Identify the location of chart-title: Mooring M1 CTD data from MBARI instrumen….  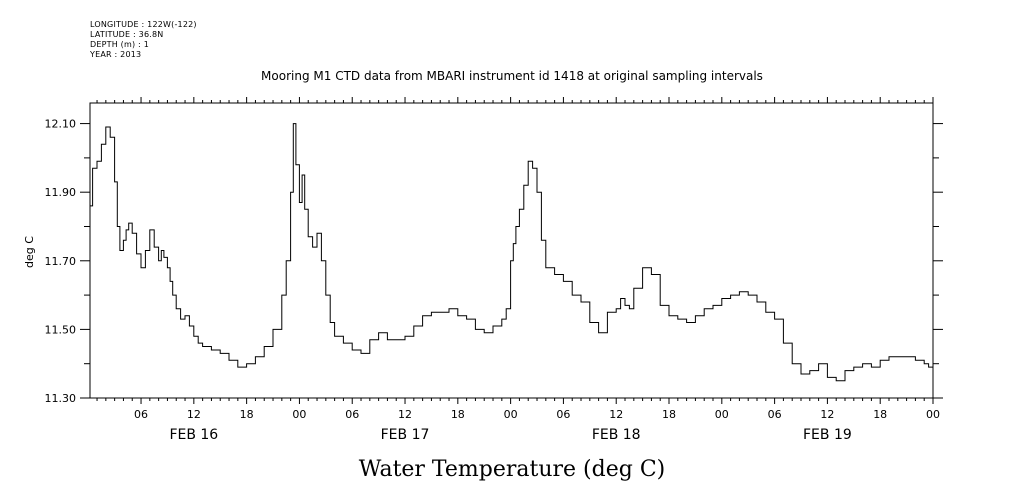
(512, 76).